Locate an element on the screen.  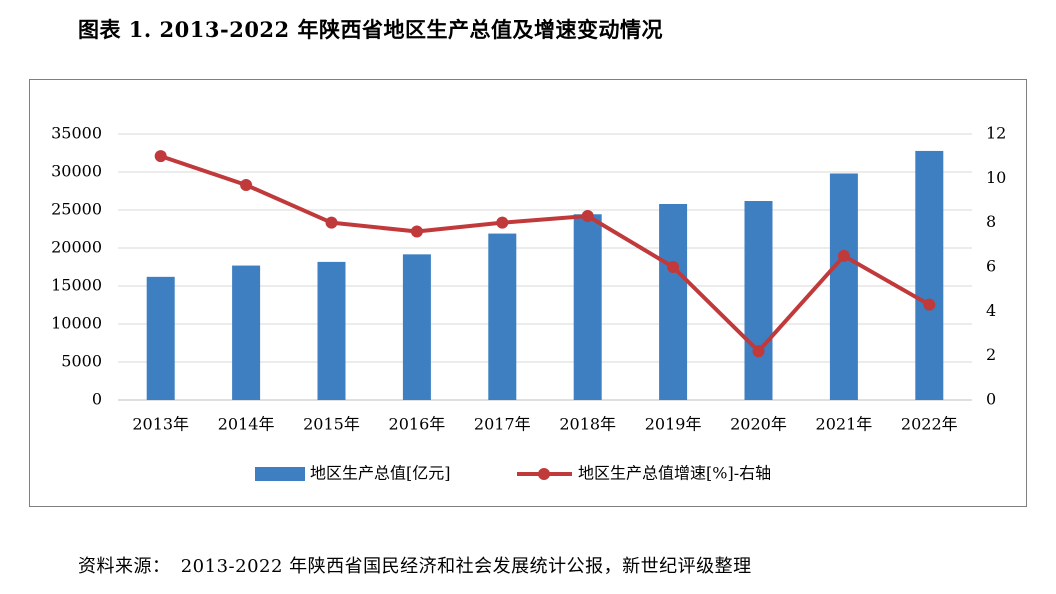
legend-swatch-bar is located at coordinates (280, 474).